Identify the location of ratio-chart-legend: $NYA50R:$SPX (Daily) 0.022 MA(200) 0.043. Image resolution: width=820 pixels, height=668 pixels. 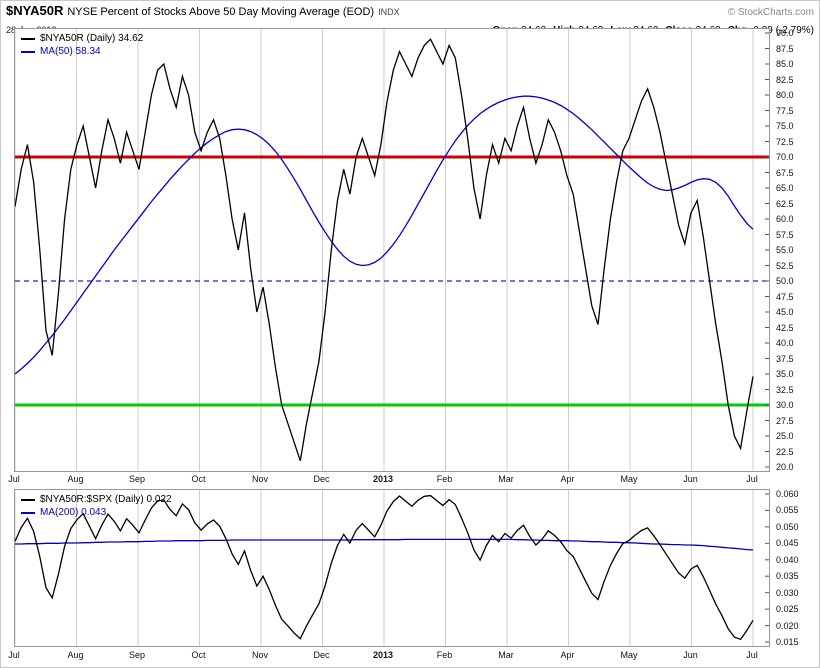
(96, 506).